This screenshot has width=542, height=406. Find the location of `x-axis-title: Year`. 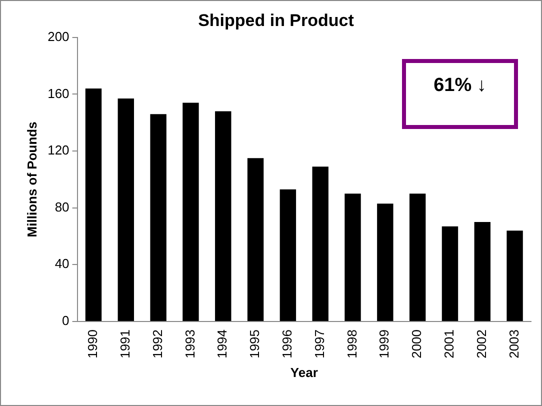

x-axis-title: Year is located at coordinates (304, 372).